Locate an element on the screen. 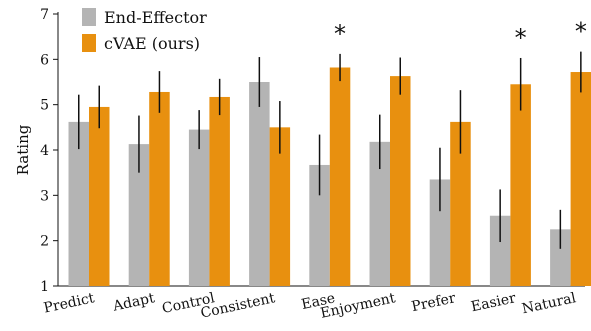 The width and height of the screenshot is (591, 331). bar-end-effector-consistent is located at coordinates (259, 184).